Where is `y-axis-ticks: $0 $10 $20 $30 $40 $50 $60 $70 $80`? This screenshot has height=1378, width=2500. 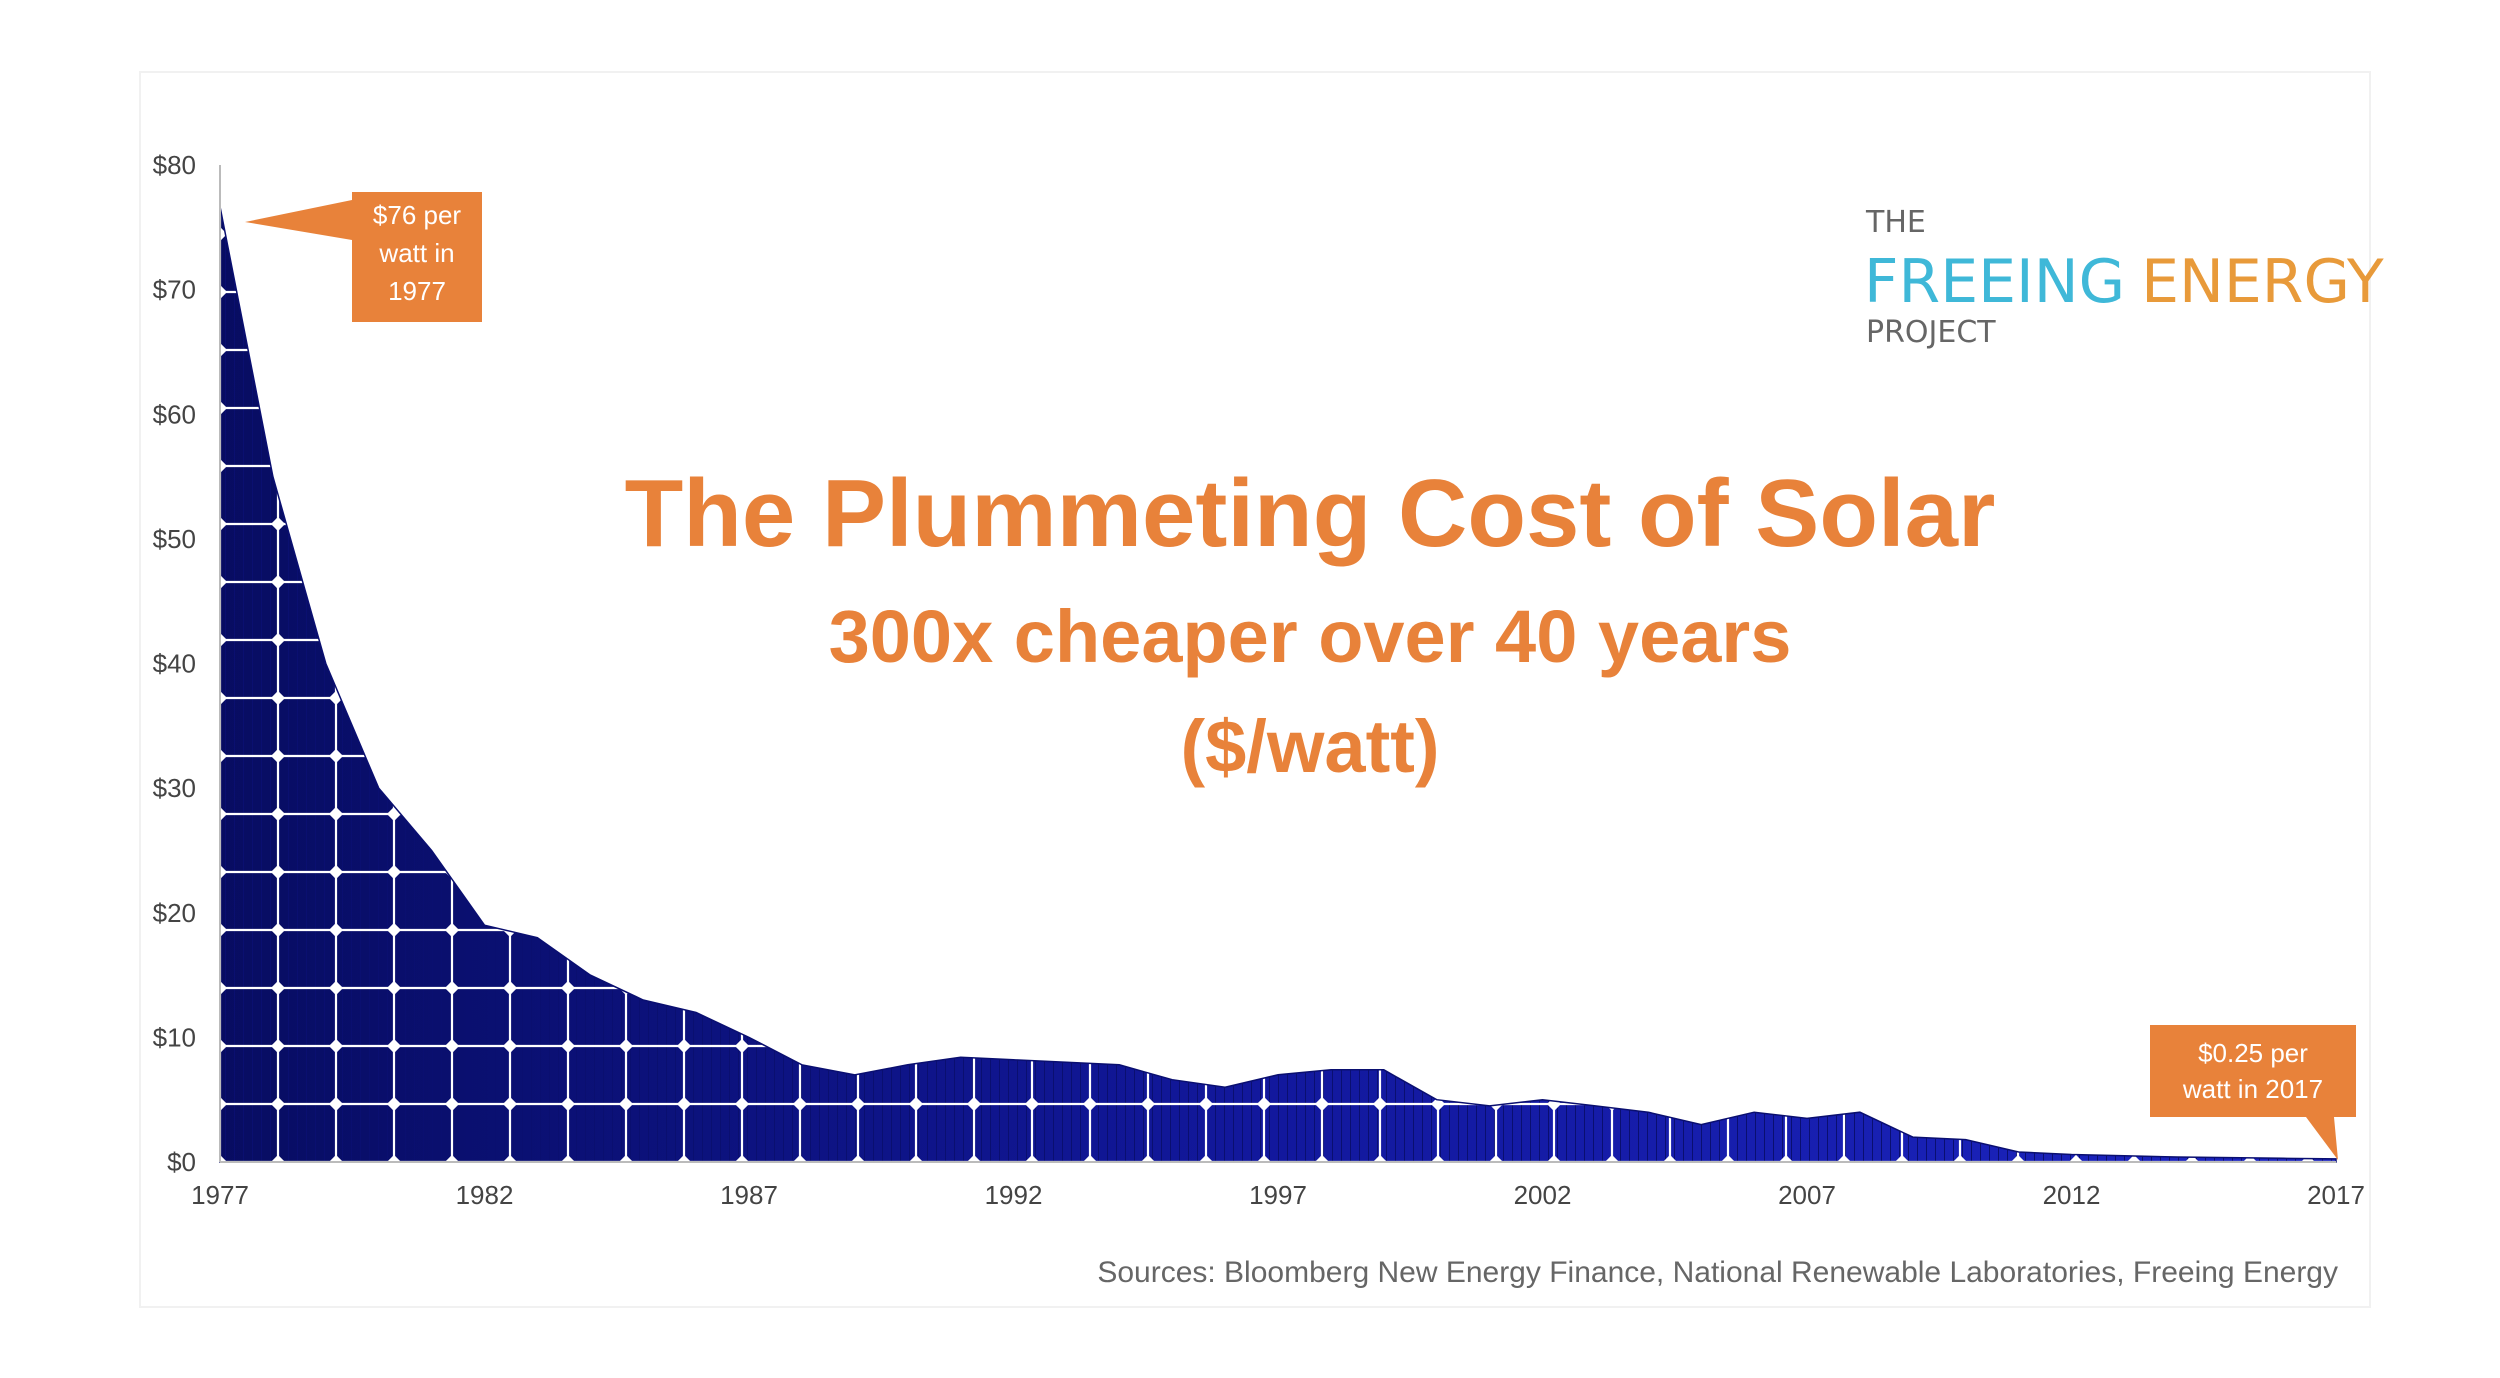
y-axis-ticks: $0 $10 $20 $30 $40 $50 $60 $70 $80 is located at coordinates (174, 663).